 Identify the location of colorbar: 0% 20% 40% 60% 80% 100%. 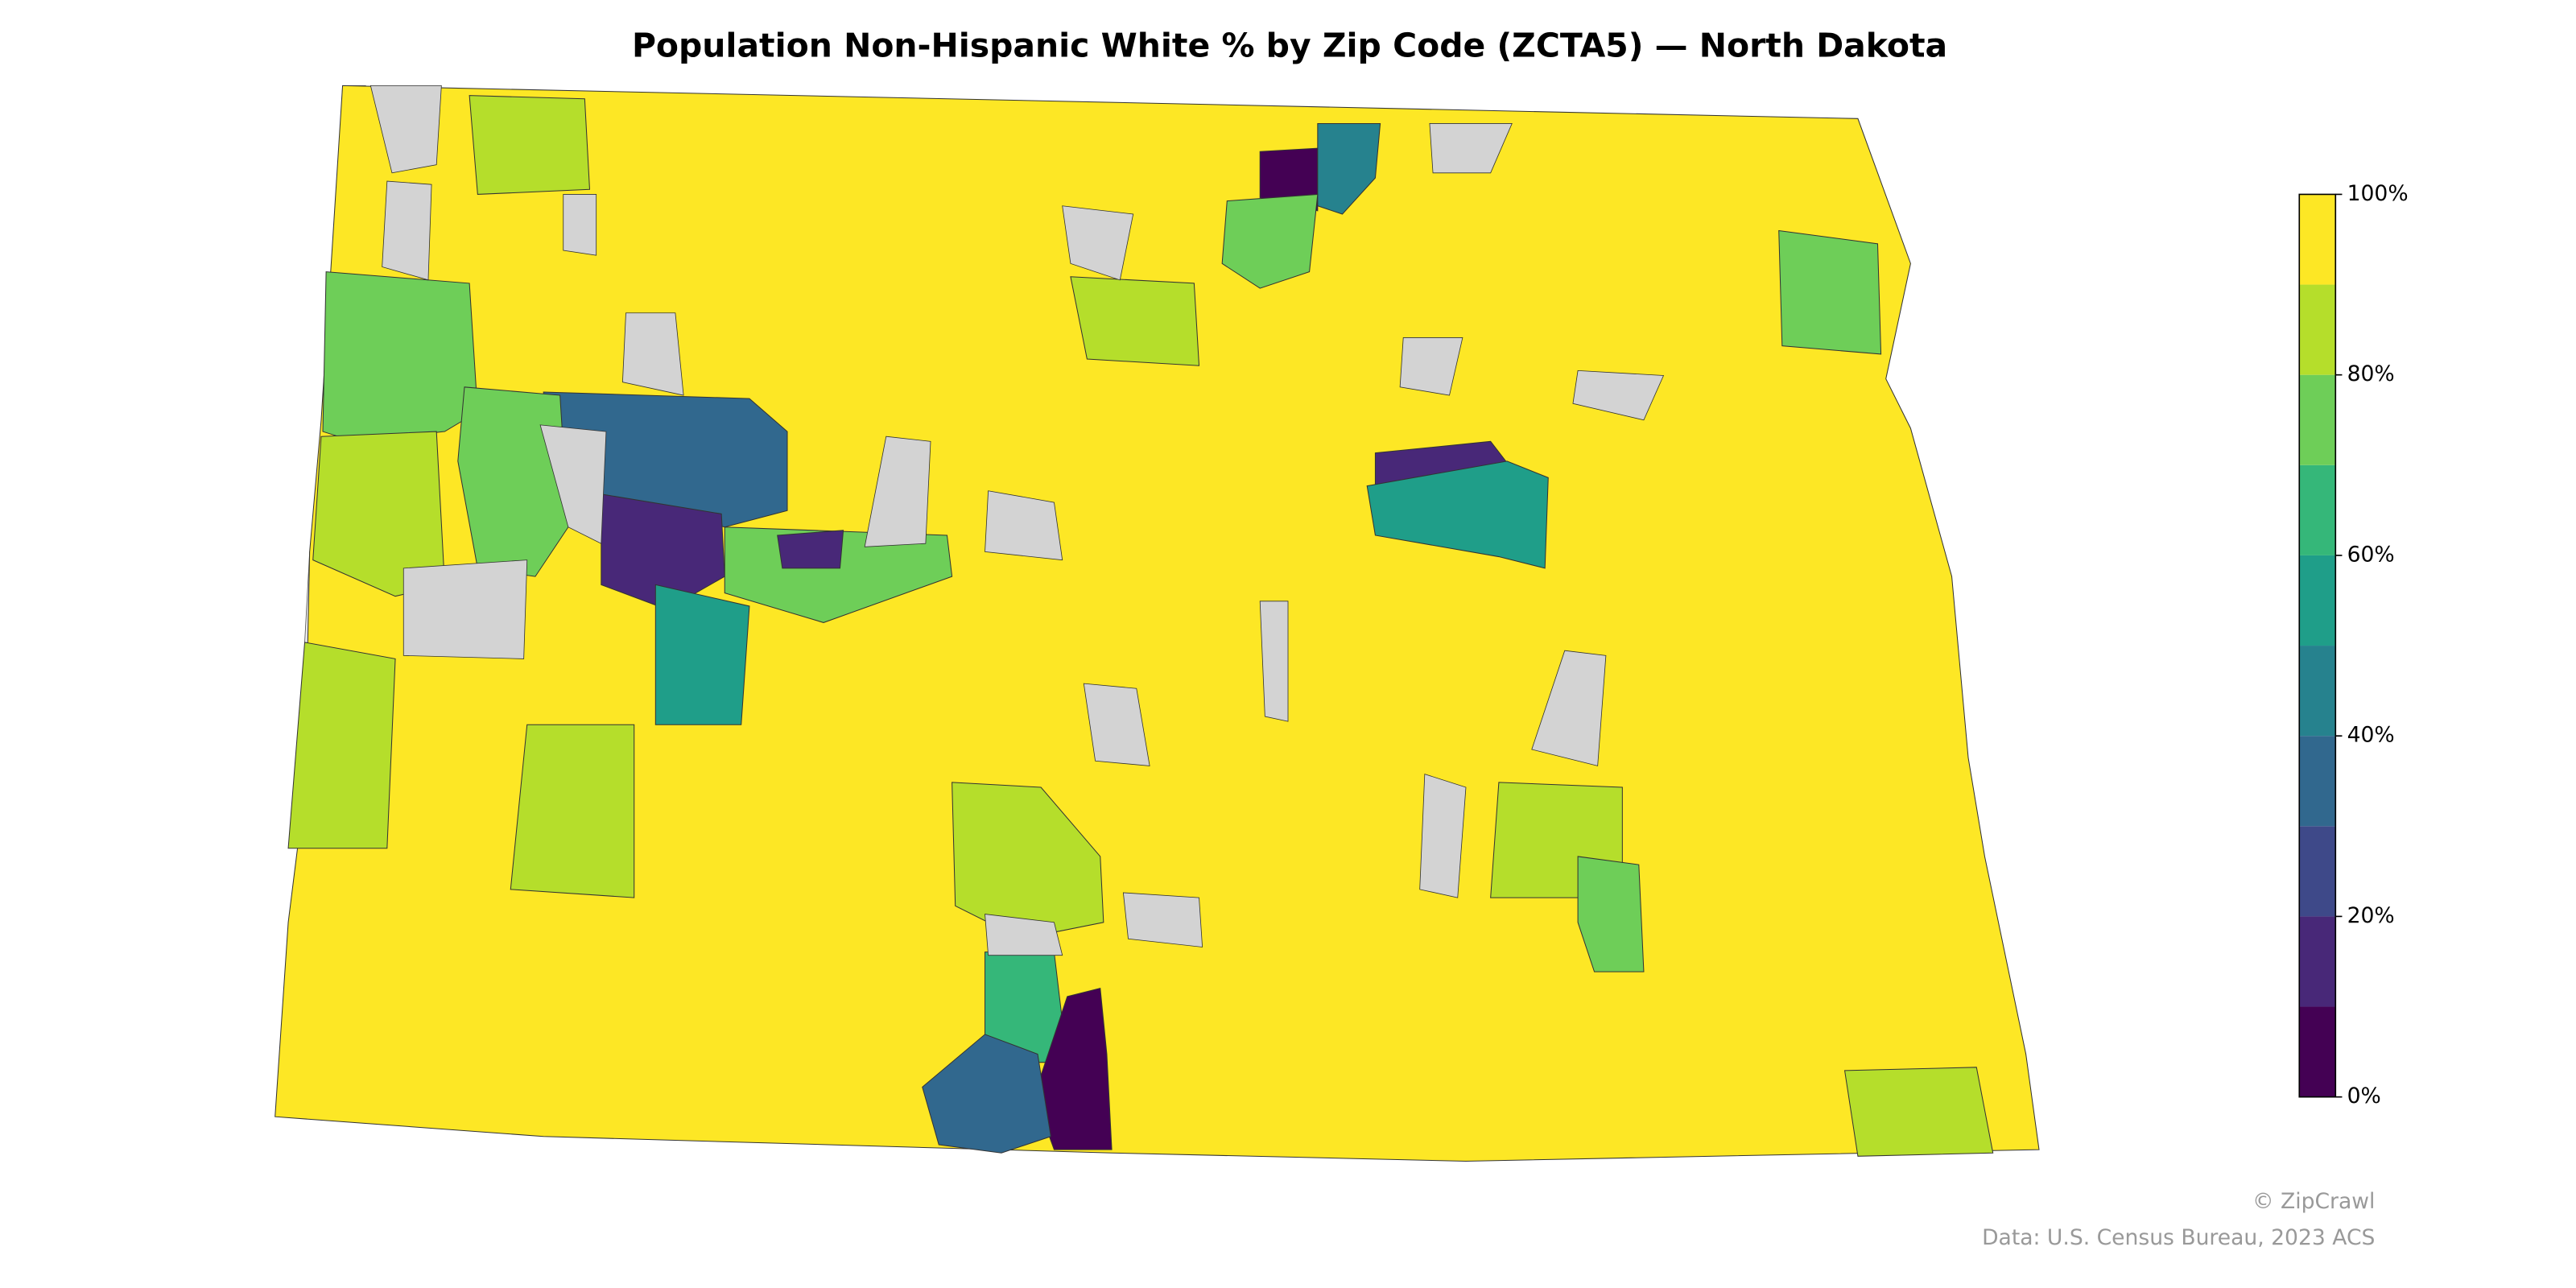
(2353, 644).